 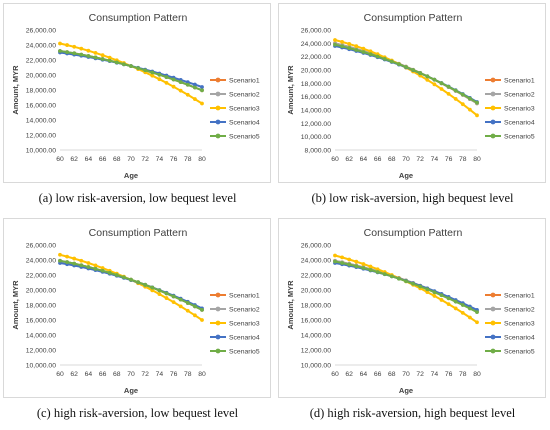 I want to click on y-tick-label: 26,000.00, so click(x=316, y=31).